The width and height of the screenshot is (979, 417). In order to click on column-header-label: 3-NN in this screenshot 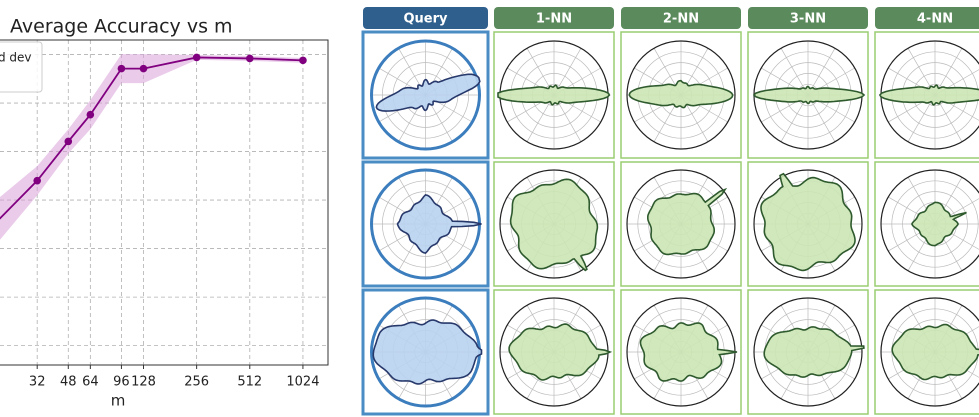, I will do `click(808, 19)`.